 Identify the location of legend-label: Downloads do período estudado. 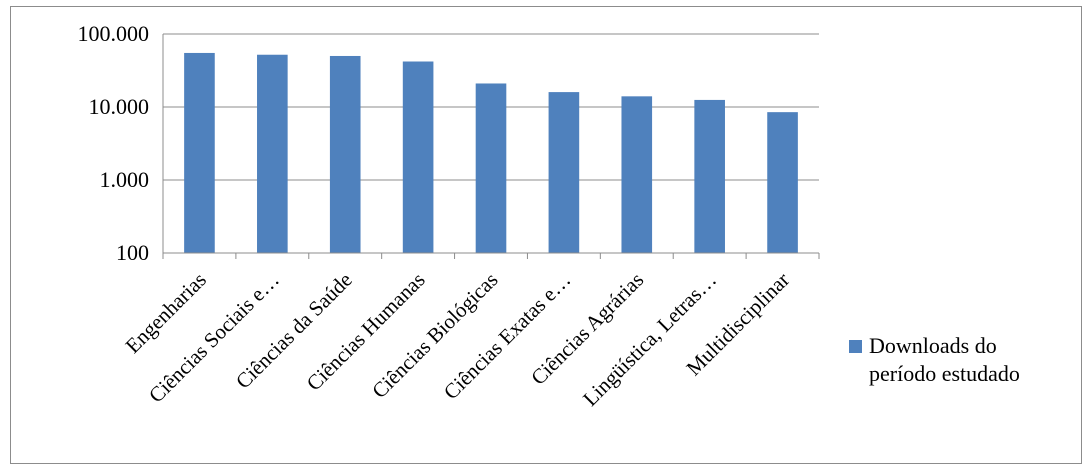
(944, 359).